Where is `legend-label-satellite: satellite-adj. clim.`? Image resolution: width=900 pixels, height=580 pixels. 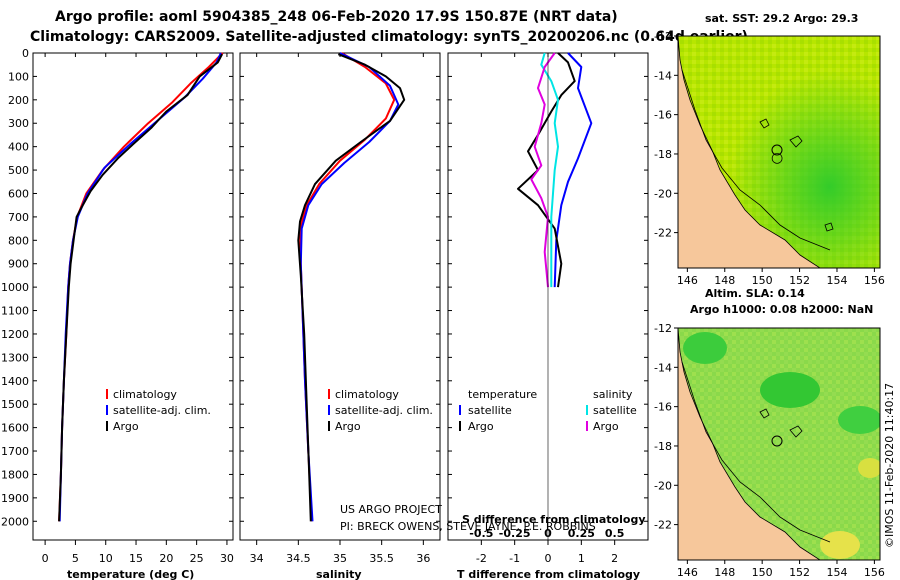 legend-label-satellite: satellite-adj. clim. is located at coordinates (162, 410).